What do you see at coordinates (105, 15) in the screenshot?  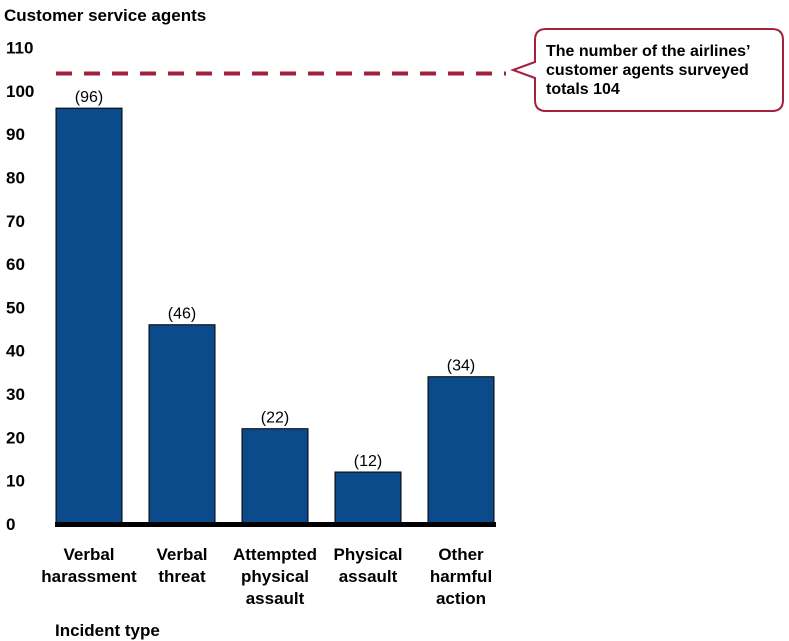 I see `y-axis-title: Customer service agents` at bounding box center [105, 15].